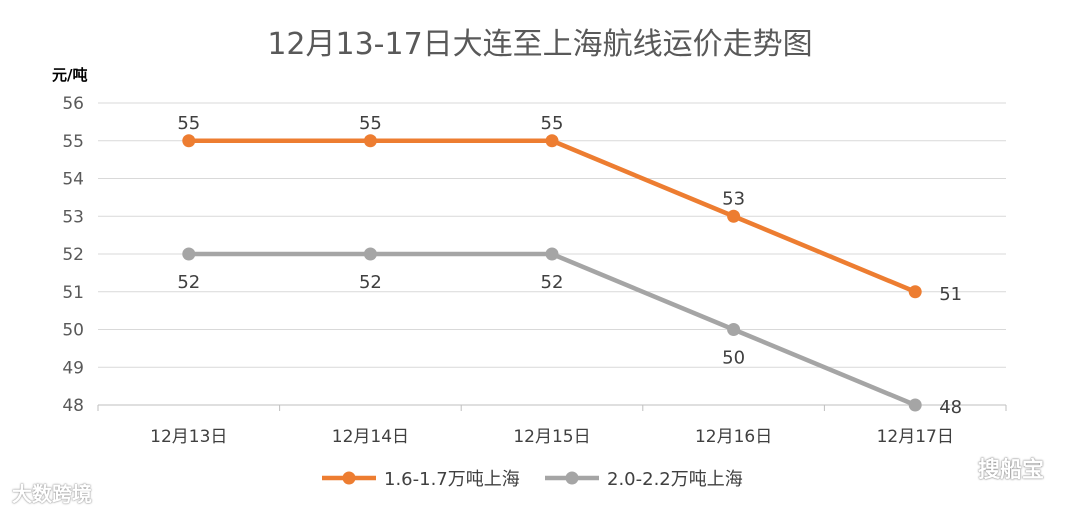 This screenshot has height=514, width=1080. Describe the element at coordinates (915, 437) in the screenshot. I see `x-tick-label: 12月17日` at that location.